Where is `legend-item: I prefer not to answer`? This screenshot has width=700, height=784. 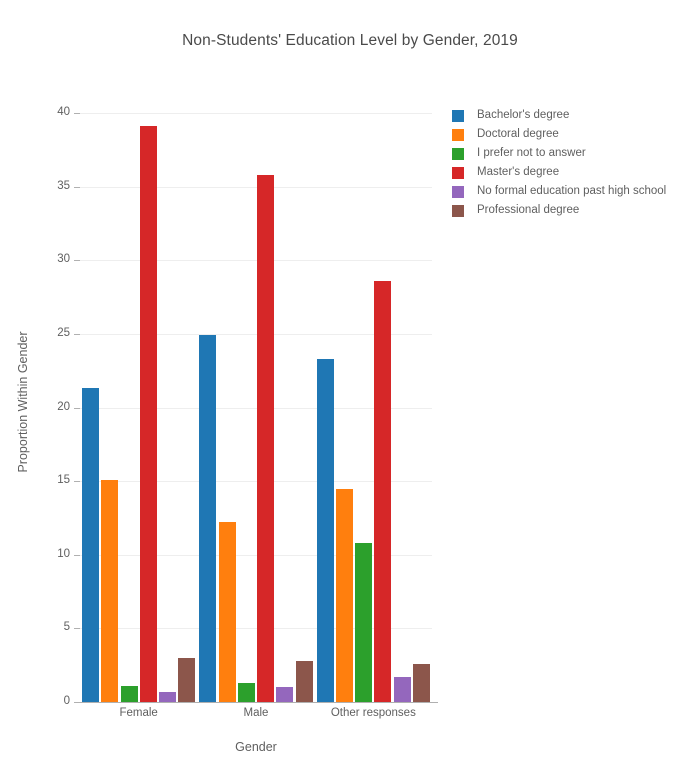 legend-item: I prefer not to answer is located at coordinates (574, 153).